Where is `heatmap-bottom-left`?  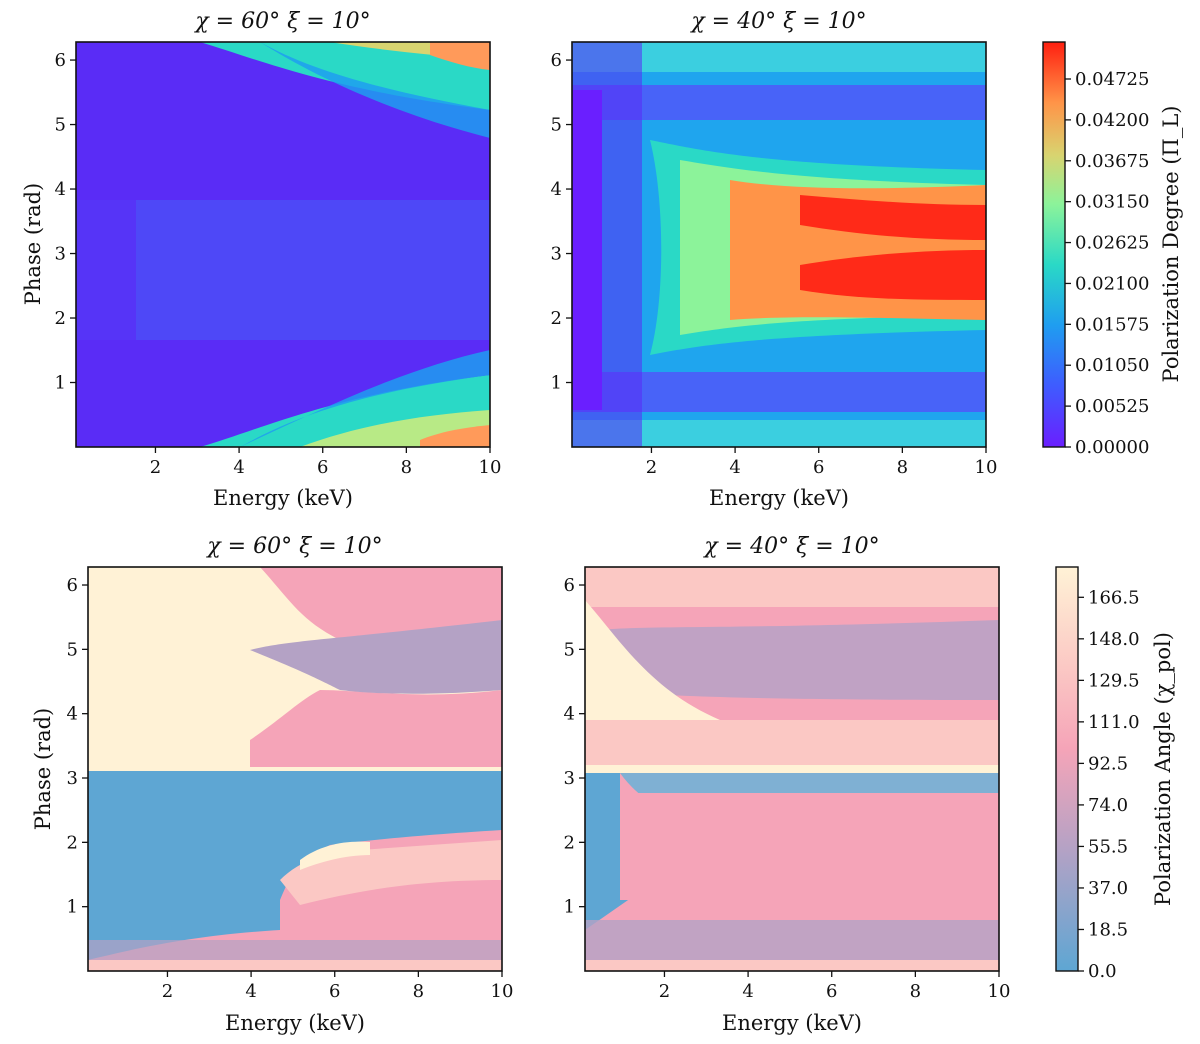 heatmap-bottom-left is located at coordinates (295, 769).